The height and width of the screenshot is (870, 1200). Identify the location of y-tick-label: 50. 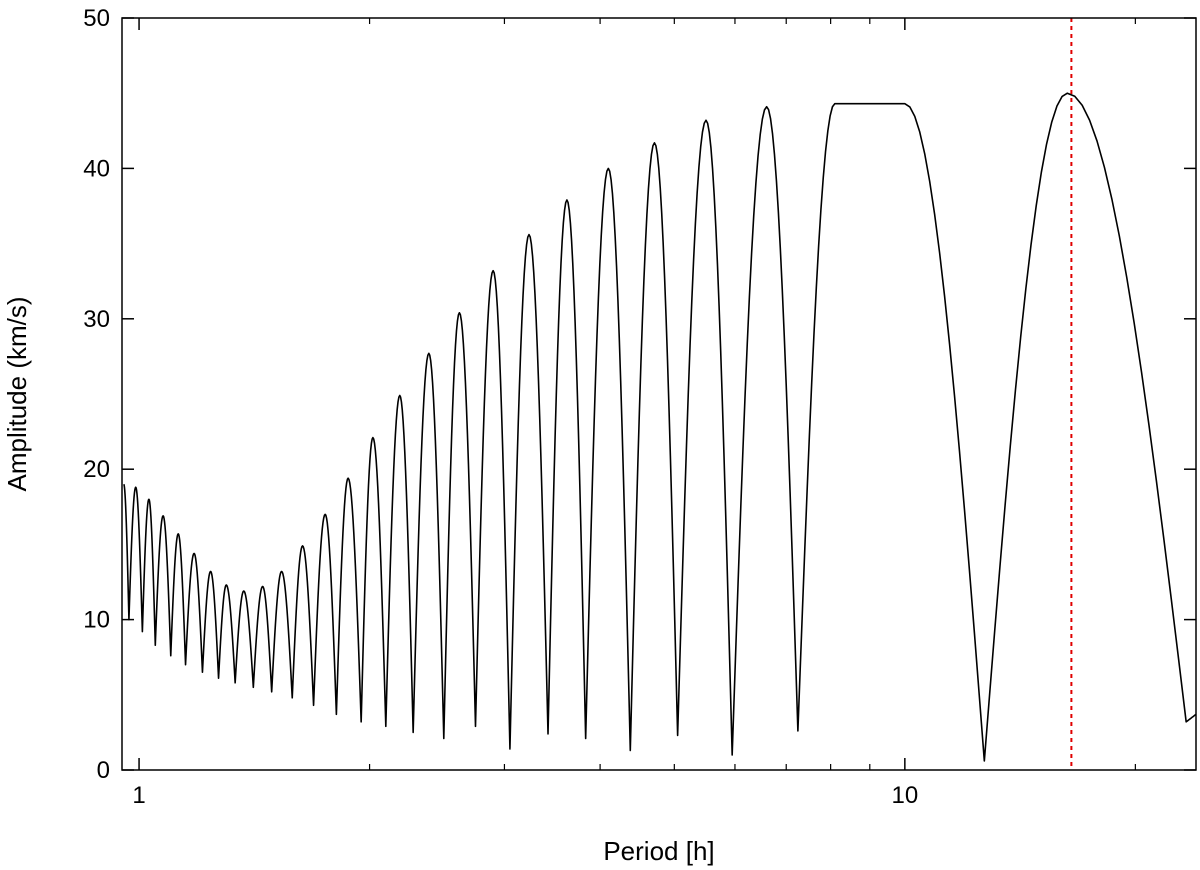
(96, 18).